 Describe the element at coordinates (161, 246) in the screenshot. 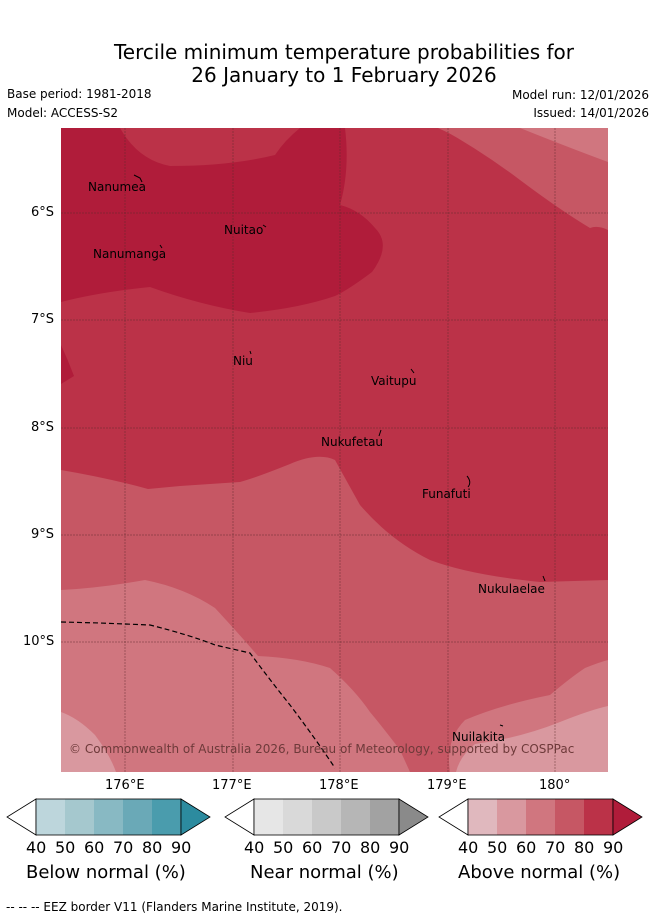

I see `island-nanumanga` at that location.